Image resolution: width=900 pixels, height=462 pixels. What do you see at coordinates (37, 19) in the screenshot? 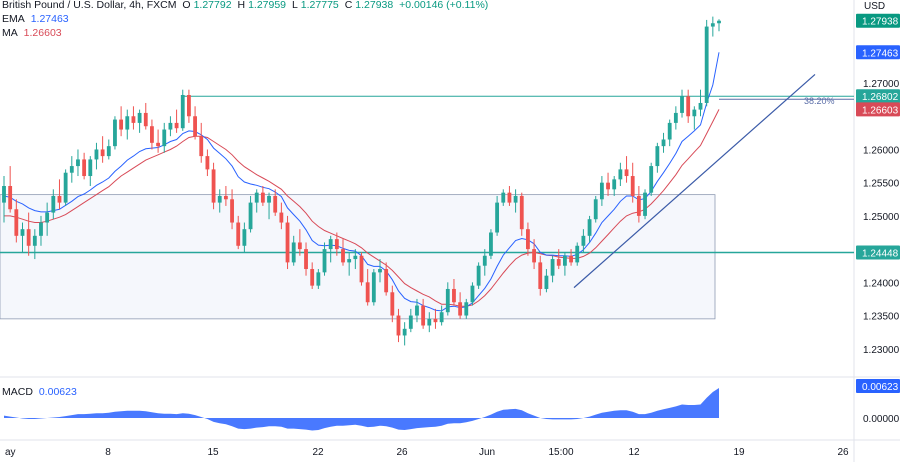
I see `ema-legend: EMA 1.27463` at bounding box center [37, 19].